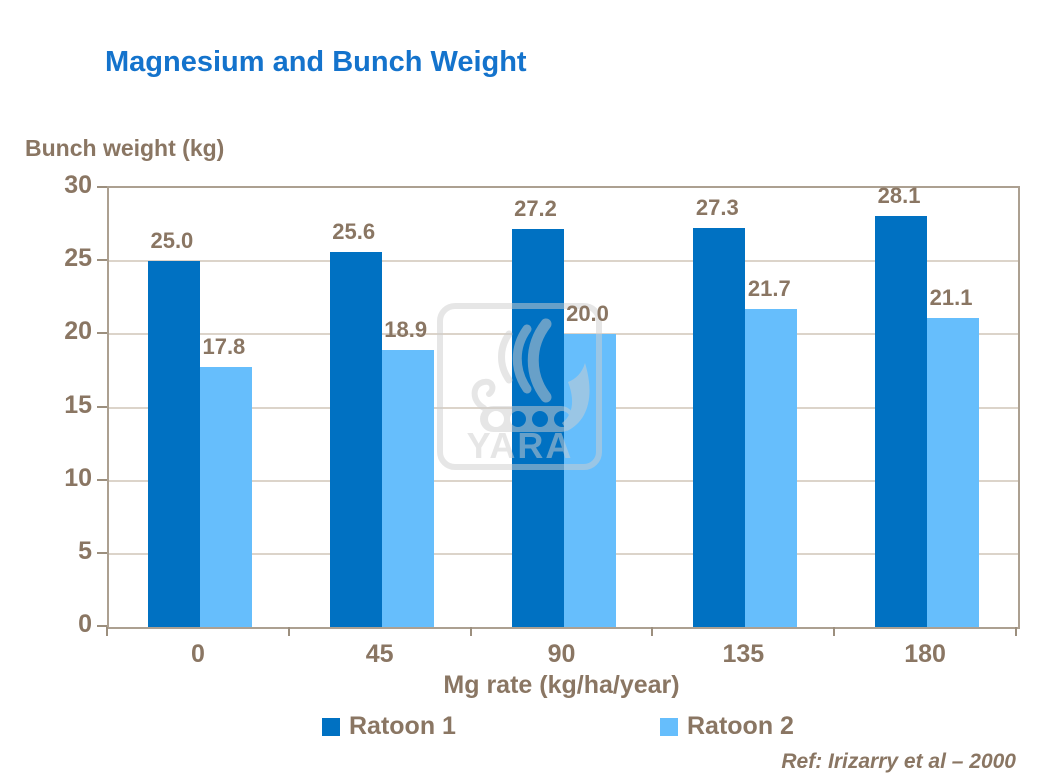 This screenshot has width=1038, height=779. Describe the element at coordinates (561, 685) in the screenshot. I see `x-axis-title: Mg rate (kg/ha/year)` at that location.